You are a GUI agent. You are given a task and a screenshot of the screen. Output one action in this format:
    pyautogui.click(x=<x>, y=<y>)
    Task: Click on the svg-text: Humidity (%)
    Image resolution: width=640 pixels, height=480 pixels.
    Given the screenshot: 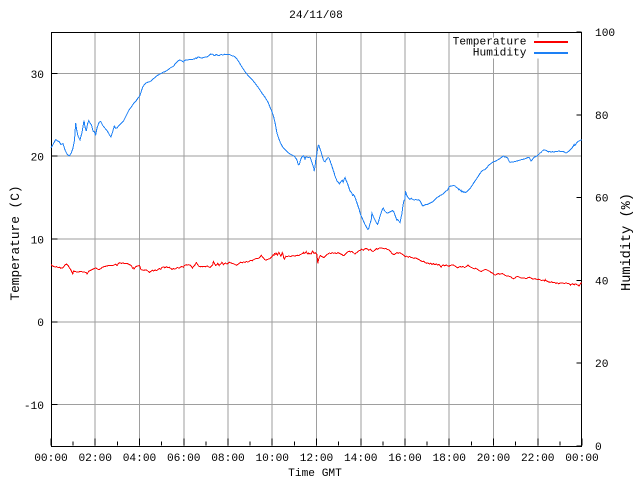 What is the action you would take?
    pyautogui.click(x=627, y=242)
    